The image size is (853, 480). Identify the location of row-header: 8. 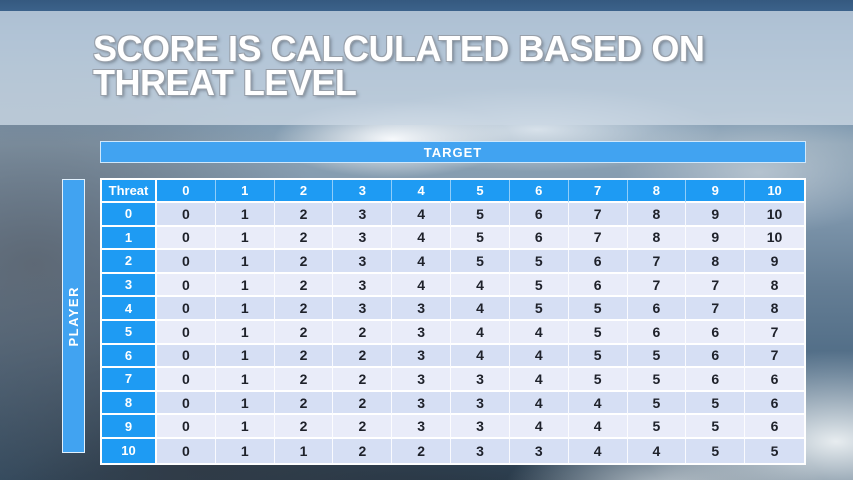
(129, 403).